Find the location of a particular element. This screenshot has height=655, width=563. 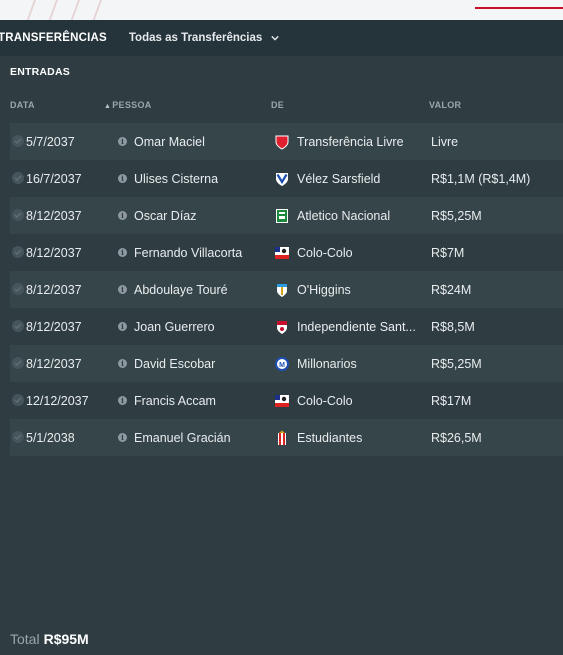

player-name: Fernando Villacorta is located at coordinates (188, 252).